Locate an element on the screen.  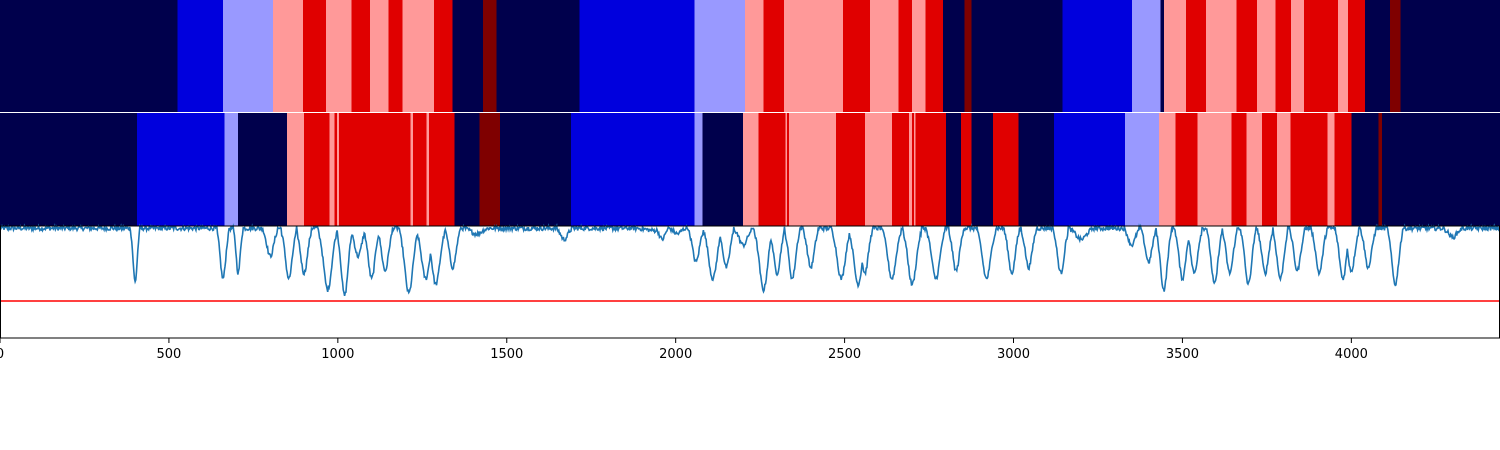
x-tick-label: 1500 is located at coordinates (506, 354).